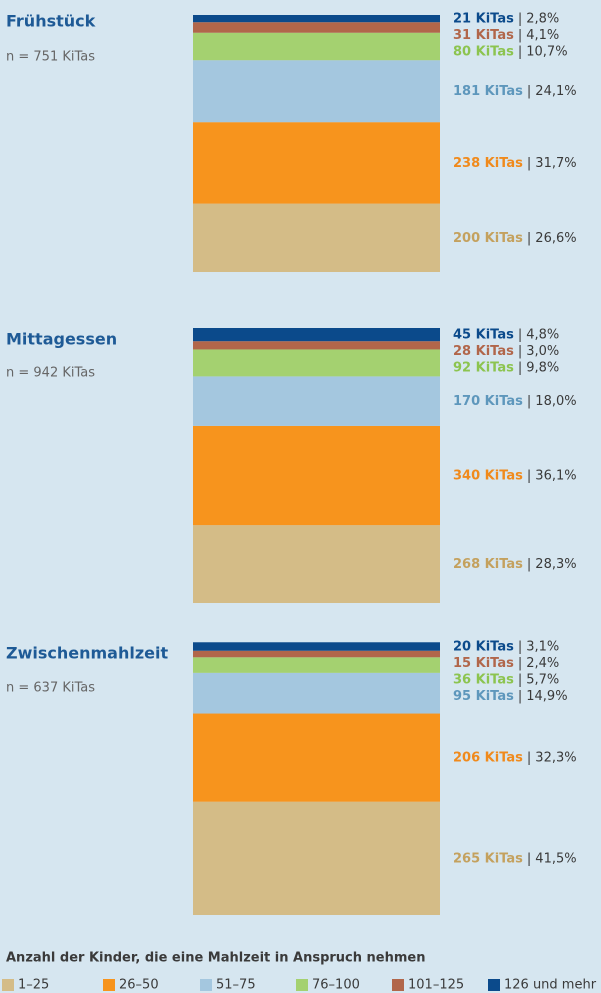 Image resolution: width=601 pixels, height=993 pixels. Describe the element at coordinates (515, 475) in the screenshot. I see `data-label: 340 KiTas | 36,1%` at that location.